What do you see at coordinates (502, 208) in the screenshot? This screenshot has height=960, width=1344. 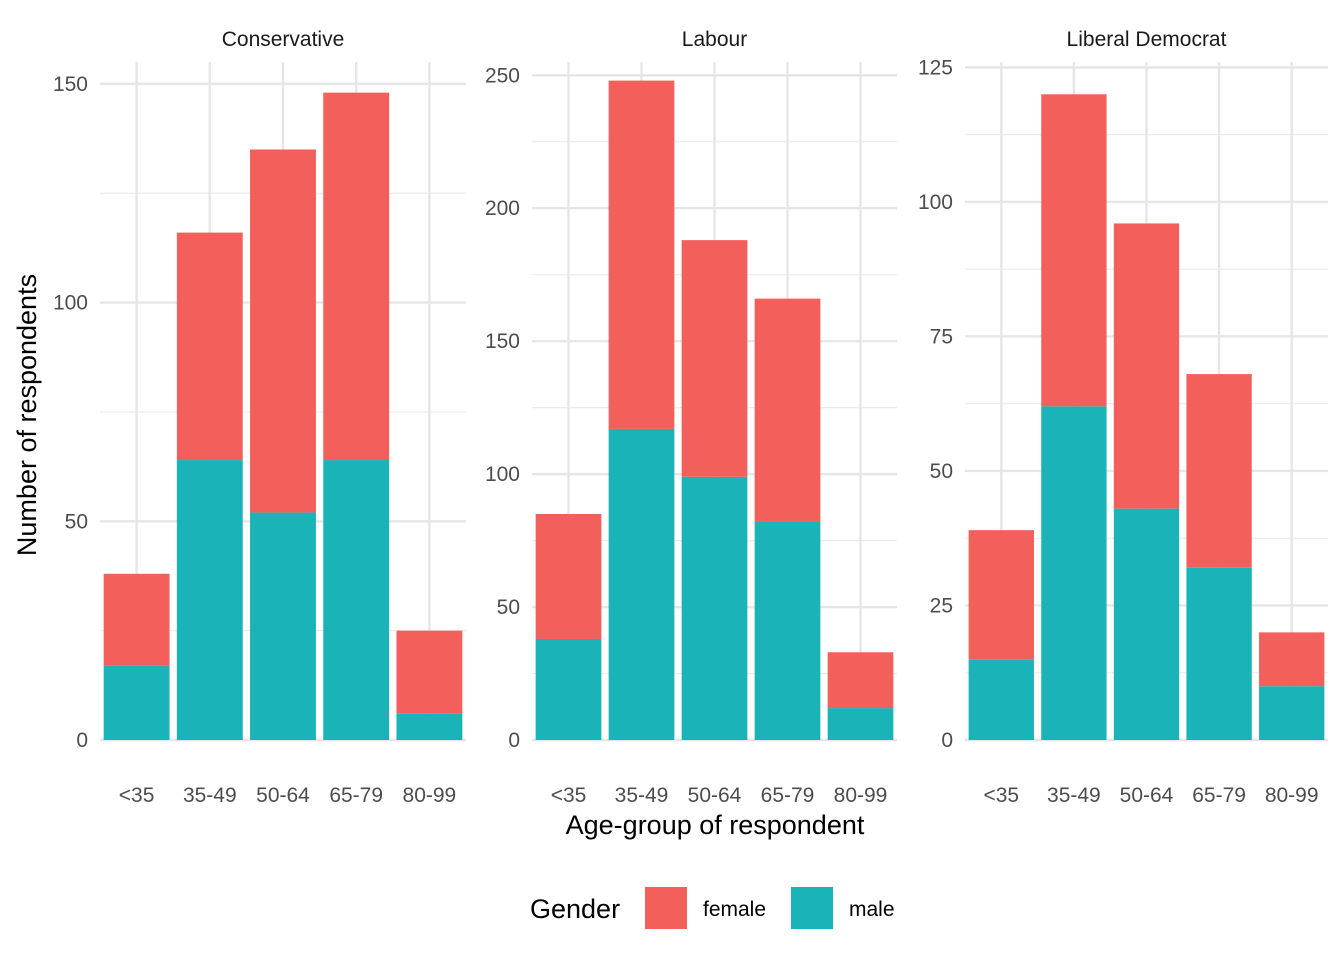 I see `y-tick-label: 200` at bounding box center [502, 208].